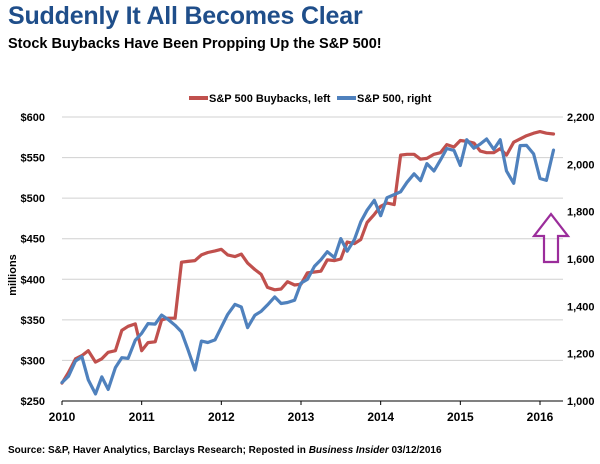 This screenshot has height=464, width=600. I want to click on right-tick-label: 1,000, so click(581, 402).